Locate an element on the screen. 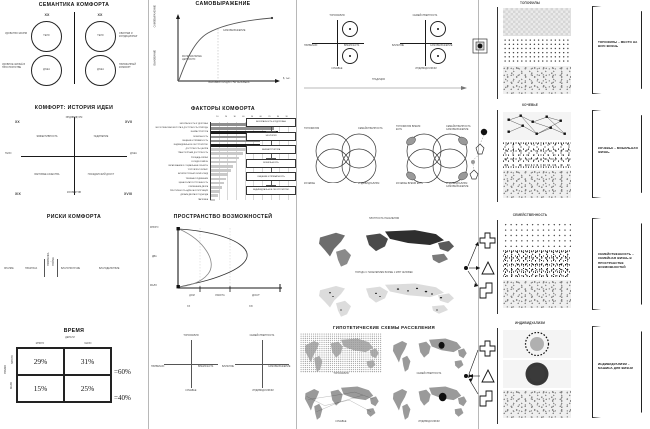  risks-divider-left is located at coordinates (44, 268).